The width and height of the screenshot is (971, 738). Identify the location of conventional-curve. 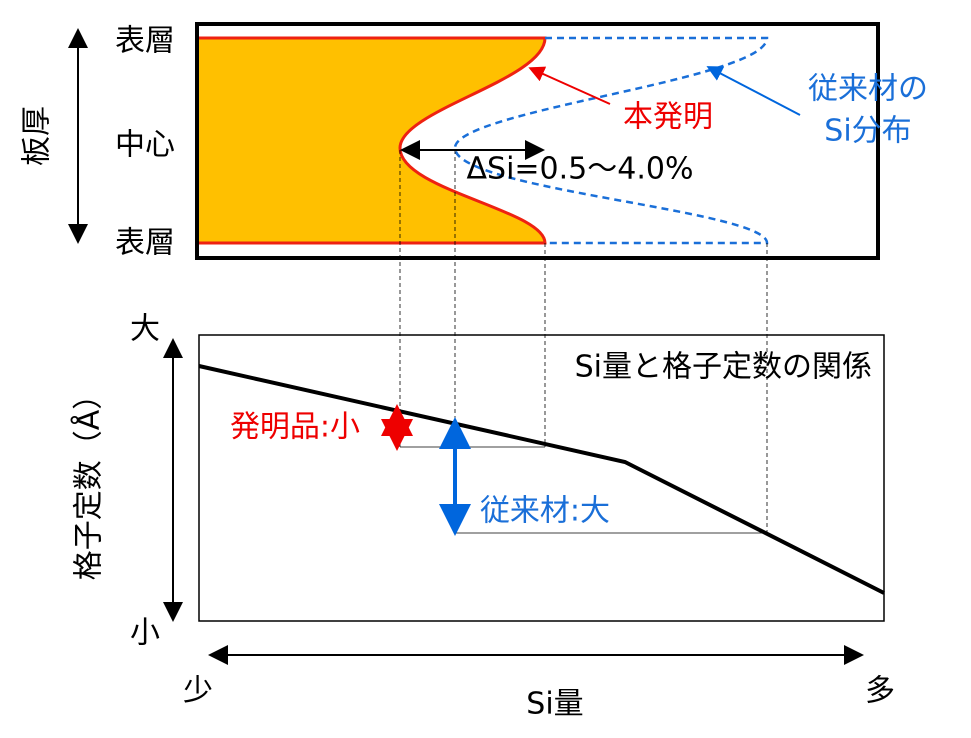
(611, 140).